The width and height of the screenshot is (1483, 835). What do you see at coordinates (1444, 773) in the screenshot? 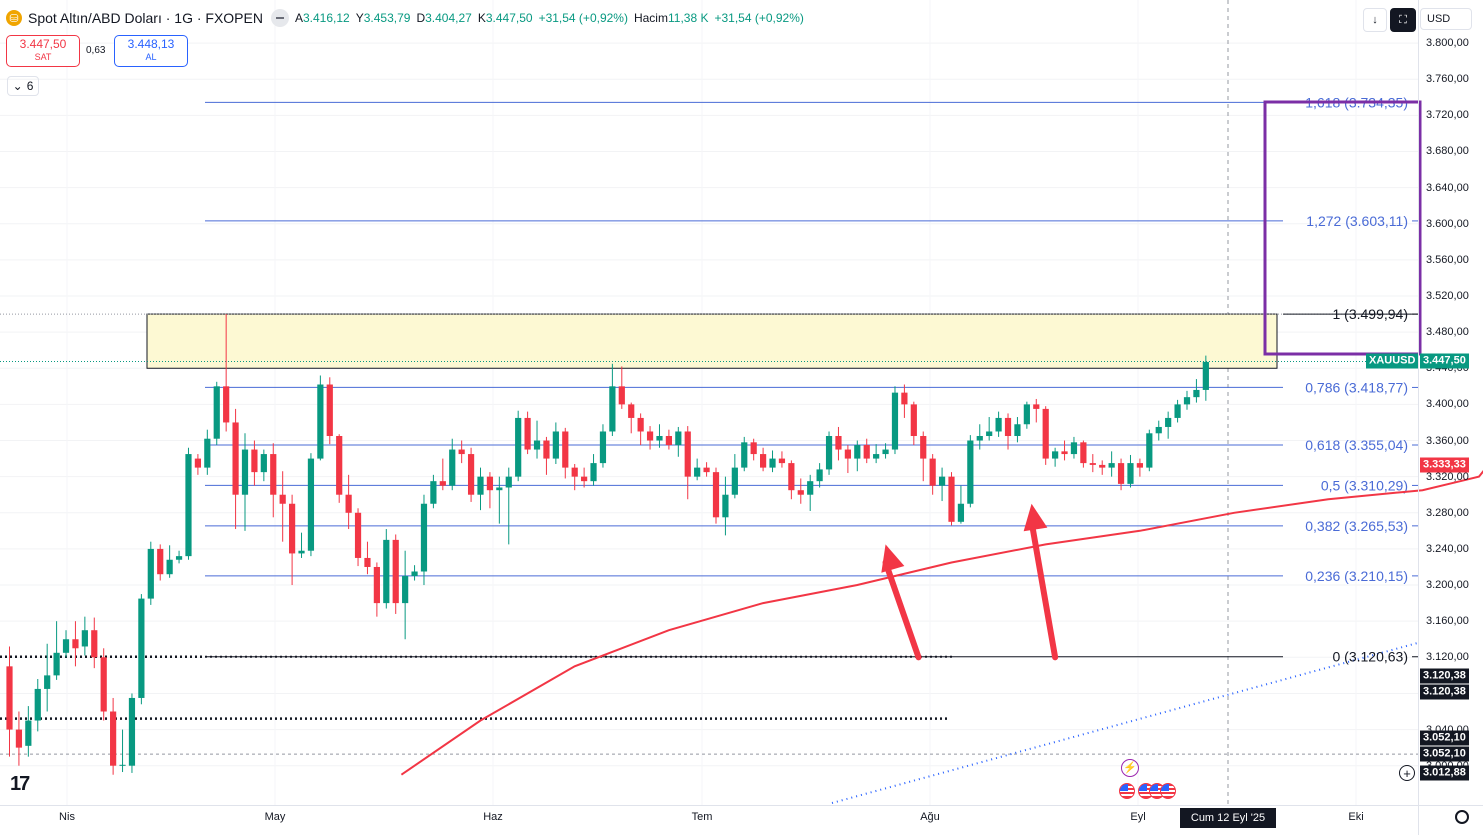
I see `level-tag: 3.012,88` at bounding box center [1444, 773].